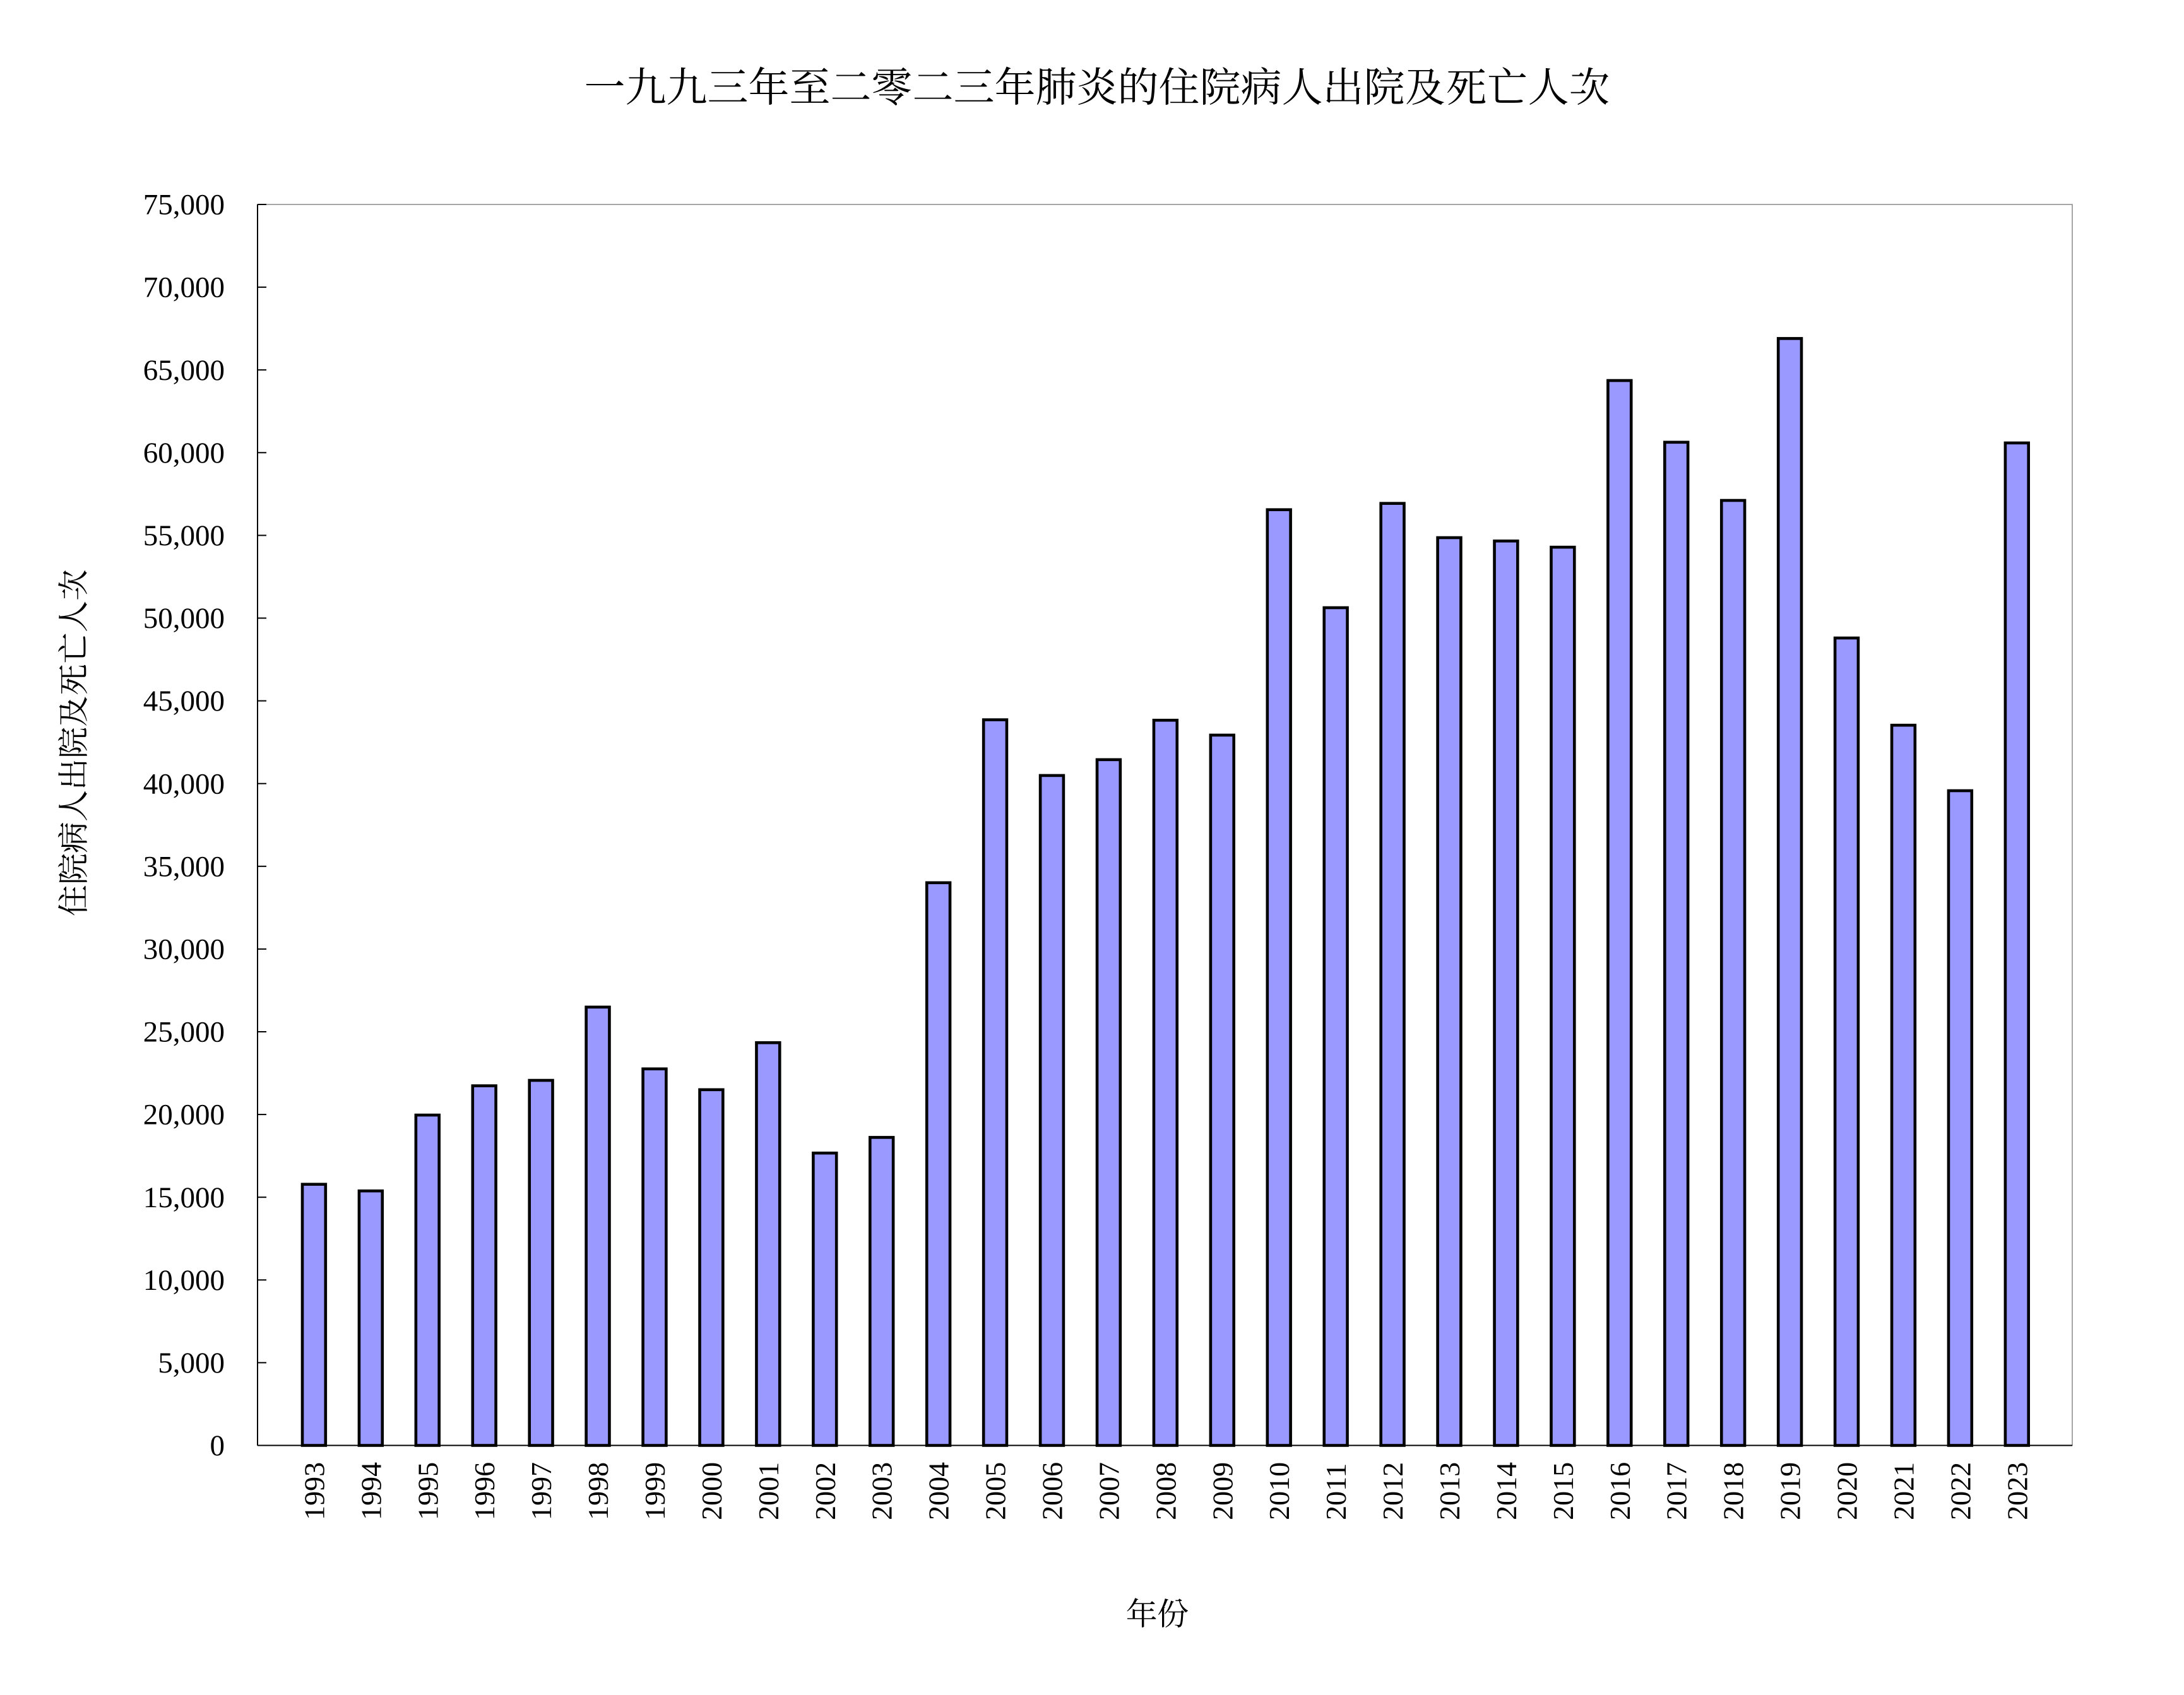 This screenshot has height=1695, width=2184. What do you see at coordinates (1165, 1491) in the screenshot?
I see `svg-text: 2008` at bounding box center [1165, 1491].